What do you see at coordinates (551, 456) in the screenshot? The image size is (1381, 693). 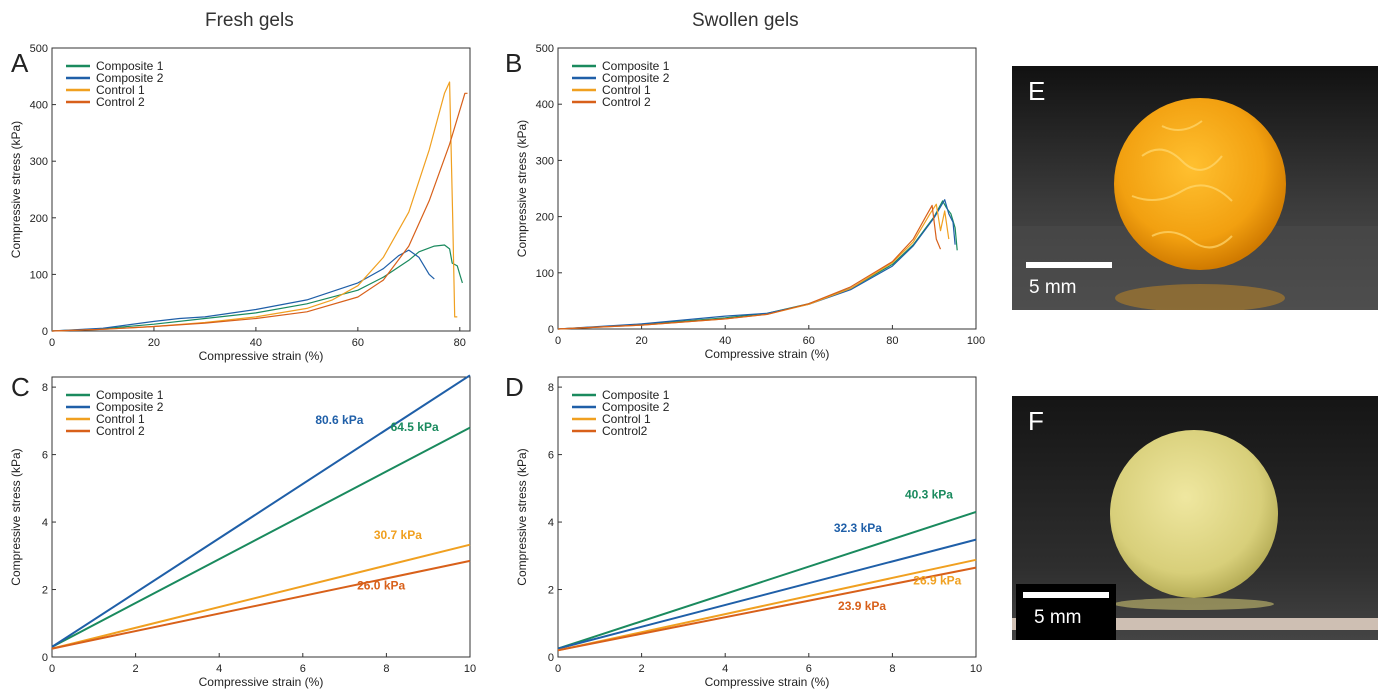 I see `y-tick-label: 6` at bounding box center [551, 456].